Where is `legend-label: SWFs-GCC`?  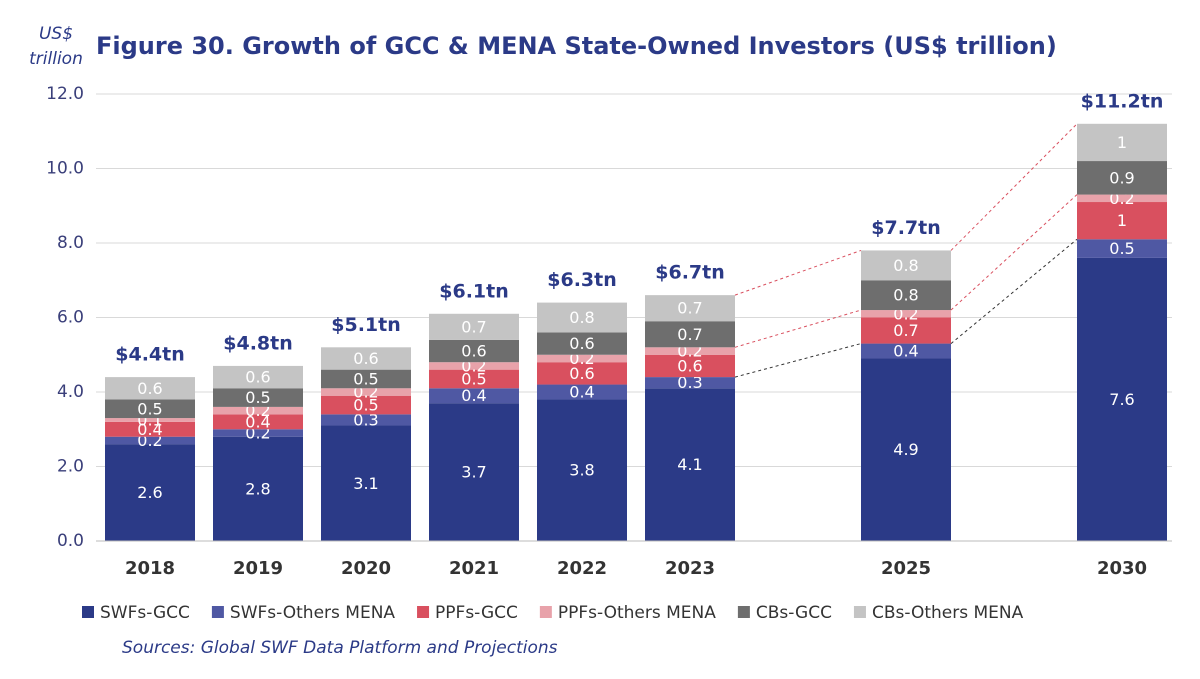 legend-label: SWFs-GCC is located at coordinates (145, 613).